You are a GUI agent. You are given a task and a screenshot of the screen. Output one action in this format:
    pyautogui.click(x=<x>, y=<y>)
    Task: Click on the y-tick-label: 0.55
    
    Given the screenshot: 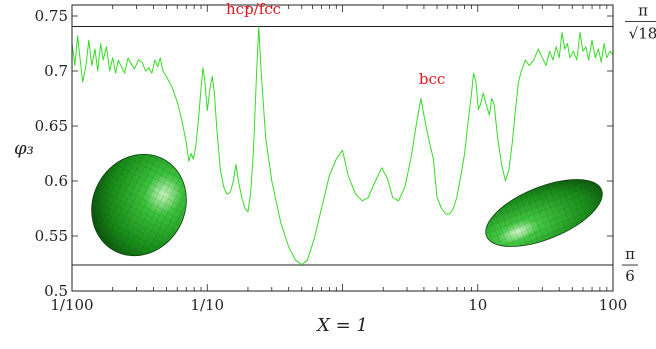 What is the action you would take?
    pyautogui.click(x=51, y=236)
    